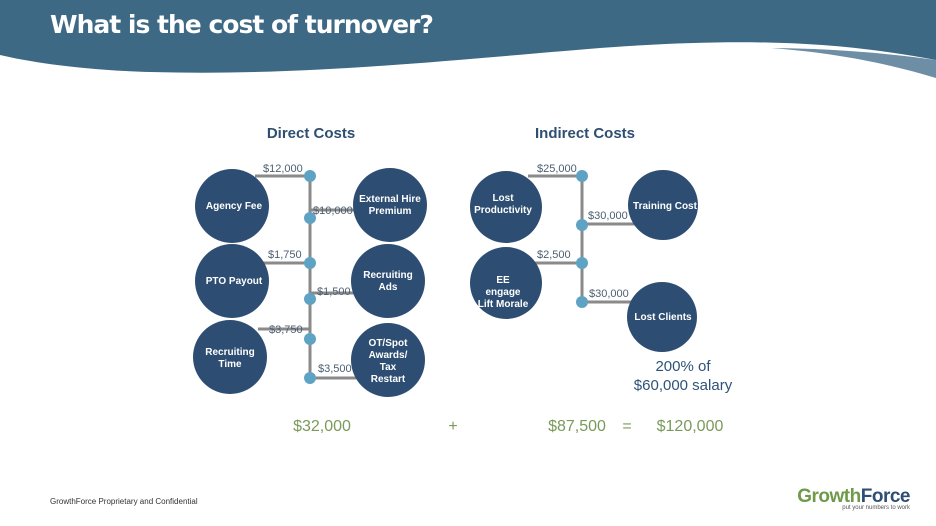 This screenshot has height=526, width=936. I want to click on logo-part1: Growth, so click(829, 496).